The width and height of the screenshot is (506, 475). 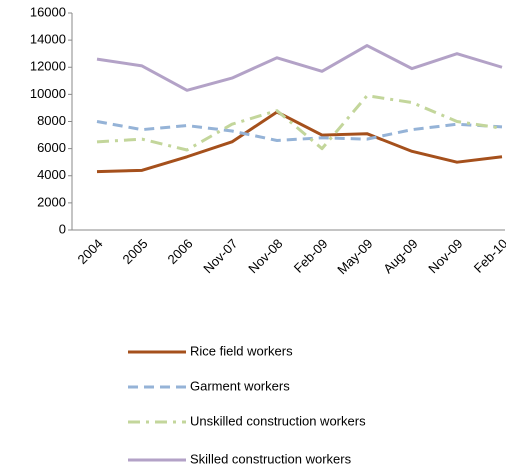 I want to click on y-tick-label: 14000, so click(x=48, y=39).